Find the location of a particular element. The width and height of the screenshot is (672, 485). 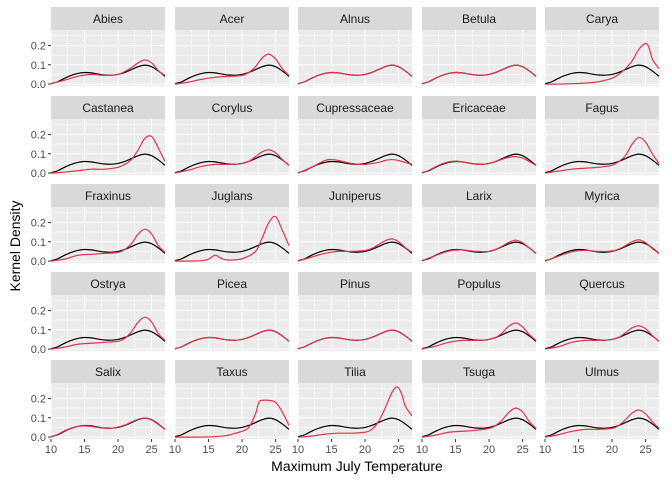

facet-panel: Picea is located at coordinates (232, 311).